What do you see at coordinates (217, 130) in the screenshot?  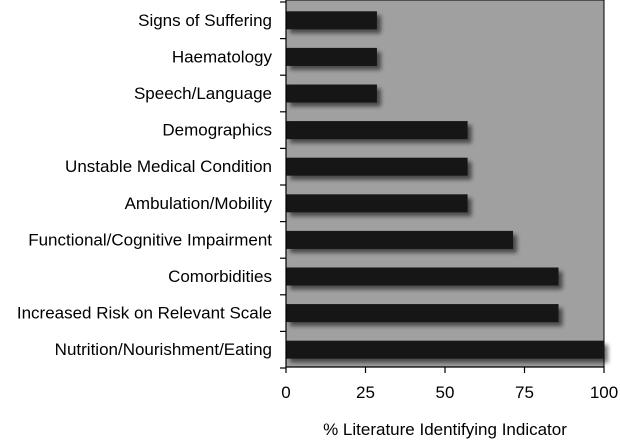 I see `category-label-3: Demographics` at bounding box center [217, 130].